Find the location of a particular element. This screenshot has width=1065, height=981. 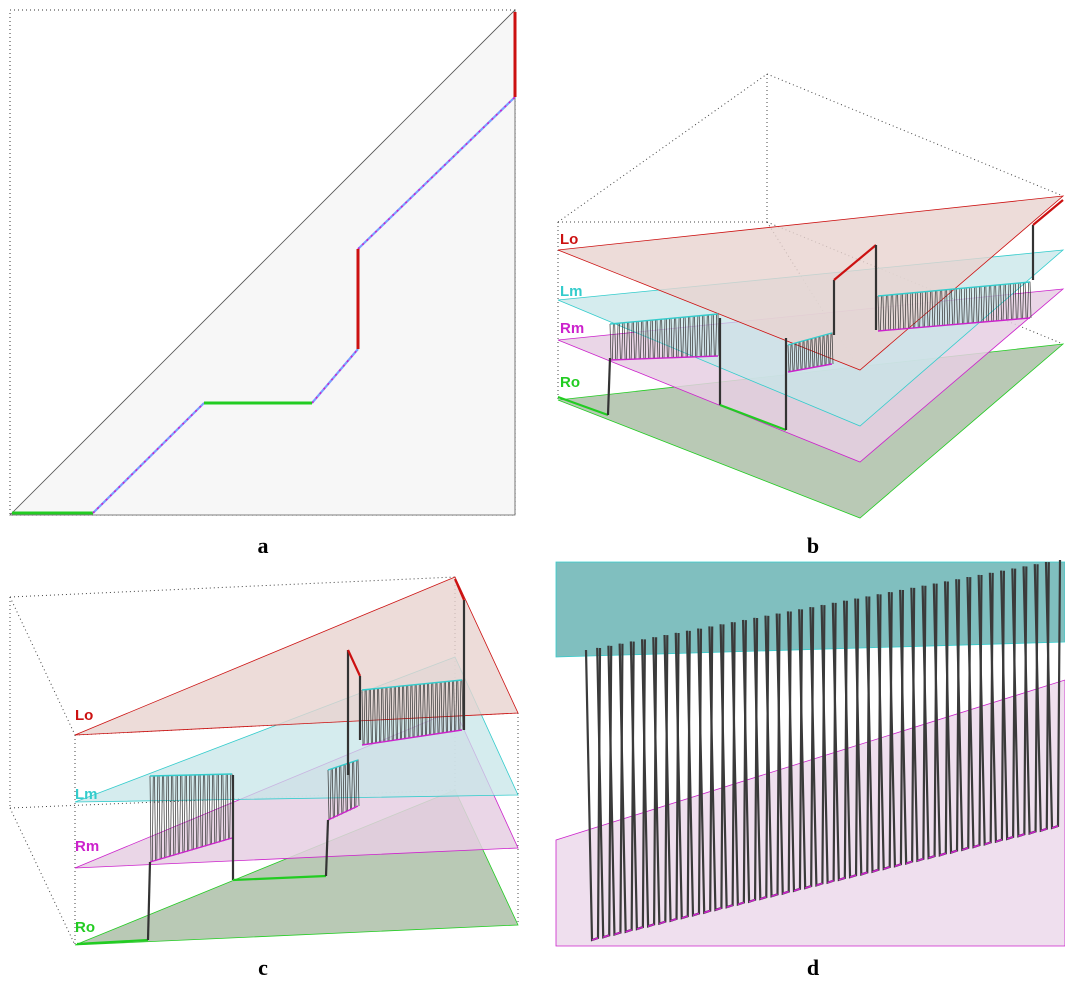

panel-b-comb-right-zigzag is located at coordinates (954, 306).